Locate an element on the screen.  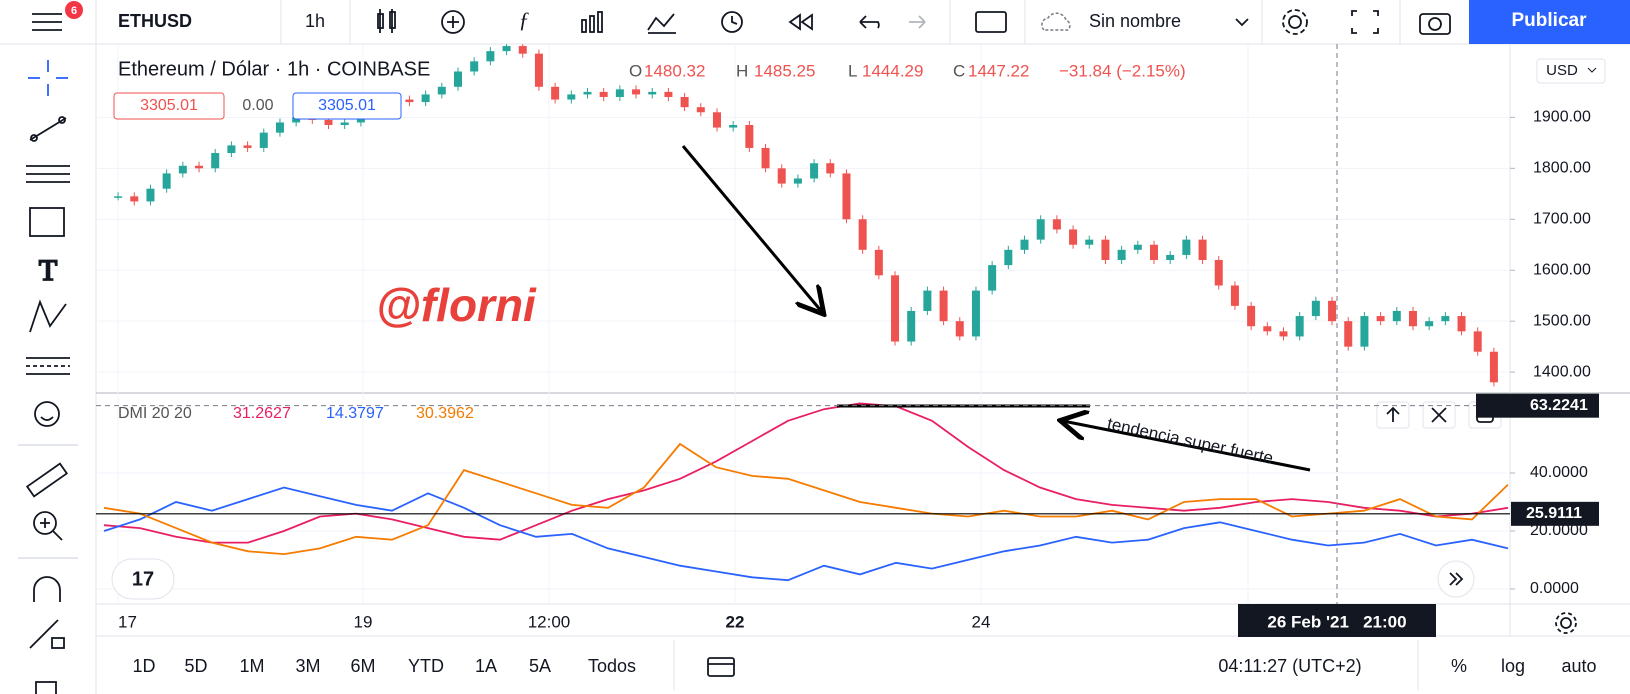
cloud-icon is located at coordinates (1056, 21).